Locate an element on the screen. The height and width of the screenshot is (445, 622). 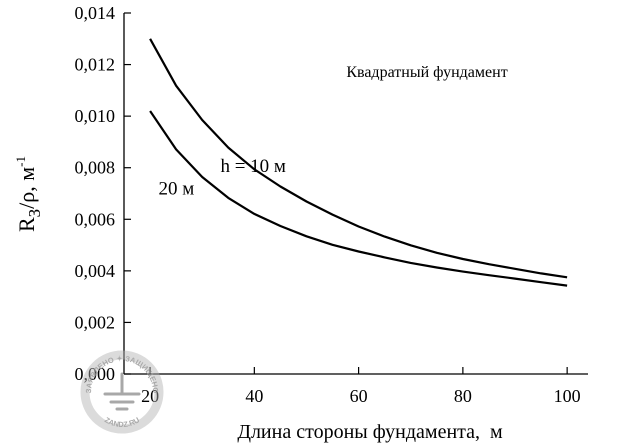
x-tick-label: 20 is located at coordinates (150, 396).